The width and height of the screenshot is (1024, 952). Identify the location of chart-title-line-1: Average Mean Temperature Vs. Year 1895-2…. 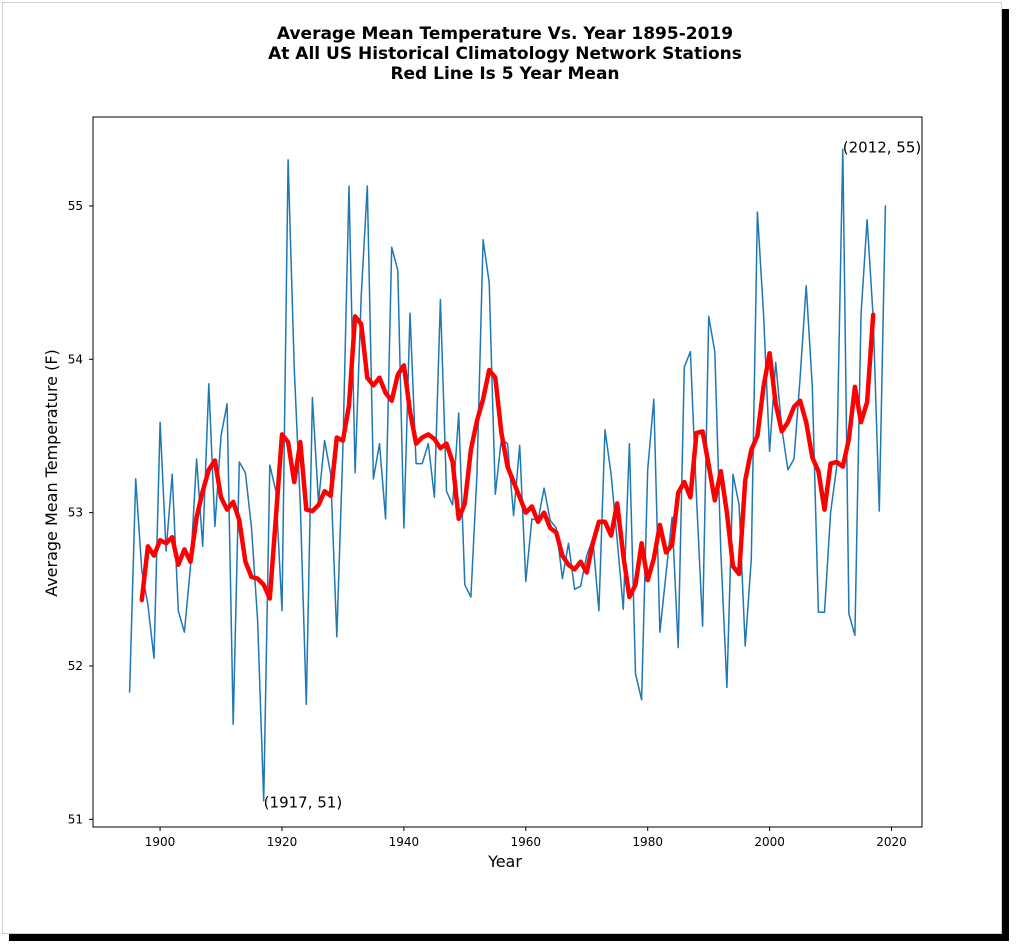
(505, 34).